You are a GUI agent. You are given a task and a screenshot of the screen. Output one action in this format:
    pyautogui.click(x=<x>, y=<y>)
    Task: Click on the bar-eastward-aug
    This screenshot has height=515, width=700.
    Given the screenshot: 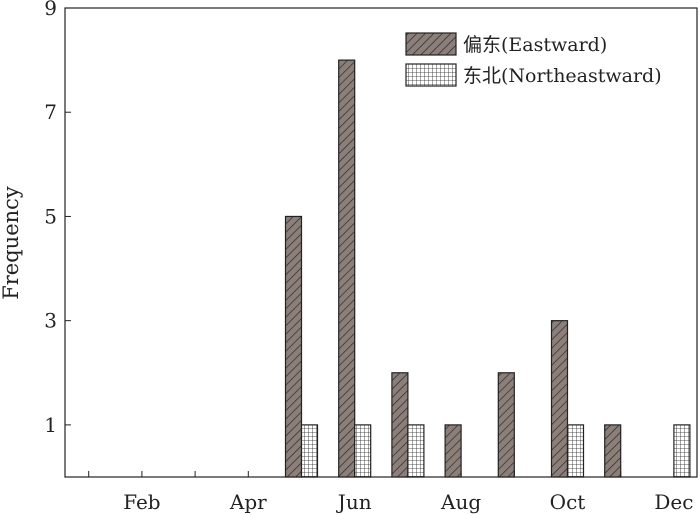 What is the action you would take?
    pyautogui.click(x=453, y=451)
    